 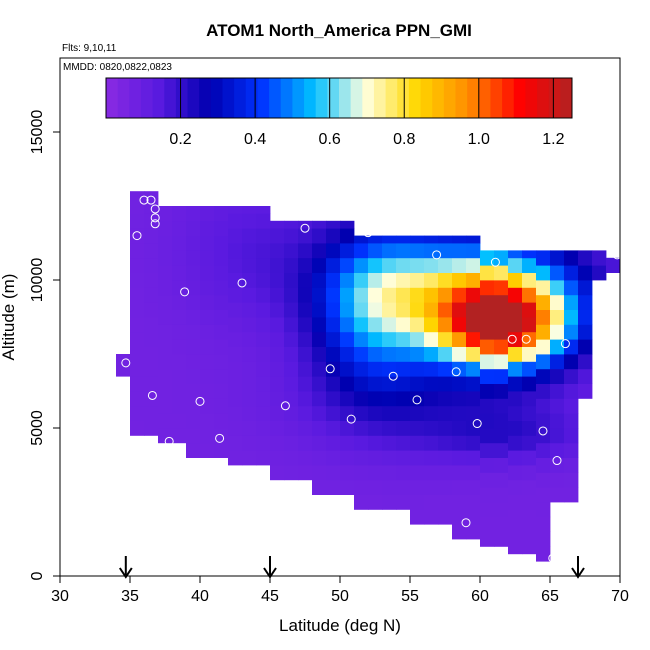 What do you see at coordinates (89, 48) in the screenshot?
I see `flights-annotation: Flts: 9,10,11` at bounding box center [89, 48].